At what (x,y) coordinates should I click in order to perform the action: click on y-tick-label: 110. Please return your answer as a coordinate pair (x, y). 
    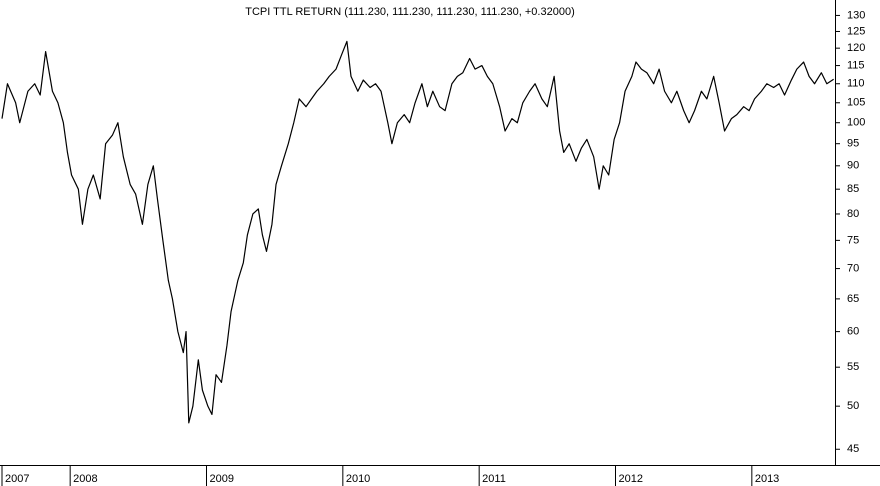
    Looking at the image, I should click on (856, 84).